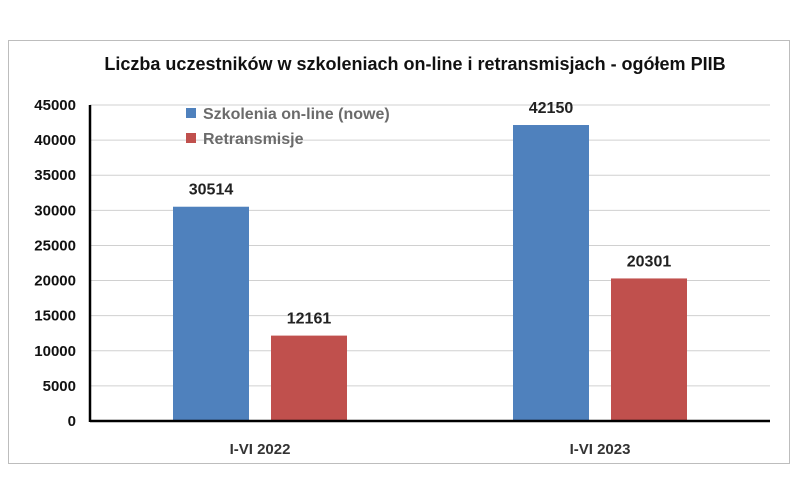 This screenshot has width=800, height=500. Describe the element at coordinates (72, 421) in the screenshot. I see `y-tick-label: 0` at that location.